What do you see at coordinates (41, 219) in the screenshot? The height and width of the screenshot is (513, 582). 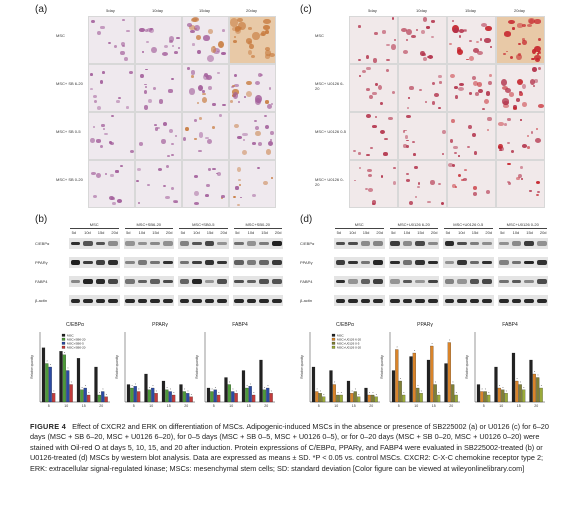 I see `panel-label-b: (b)` at bounding box center [41, 219].